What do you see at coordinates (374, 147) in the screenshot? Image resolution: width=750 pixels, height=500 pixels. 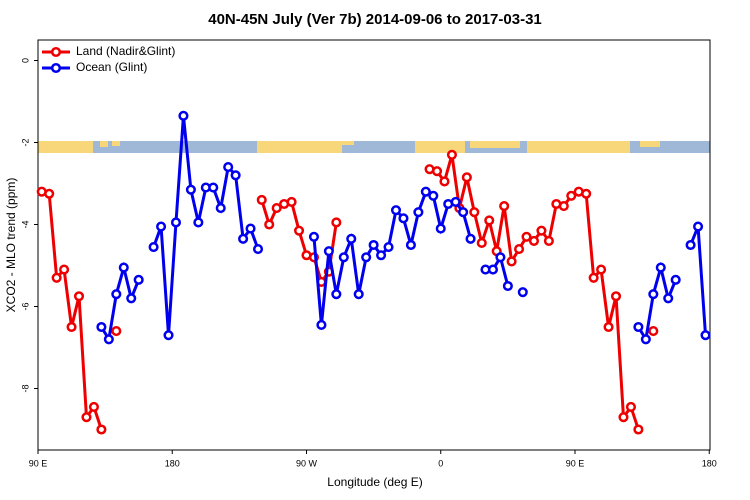 I see `land-ocean-band` at bounding box center [374, 147].